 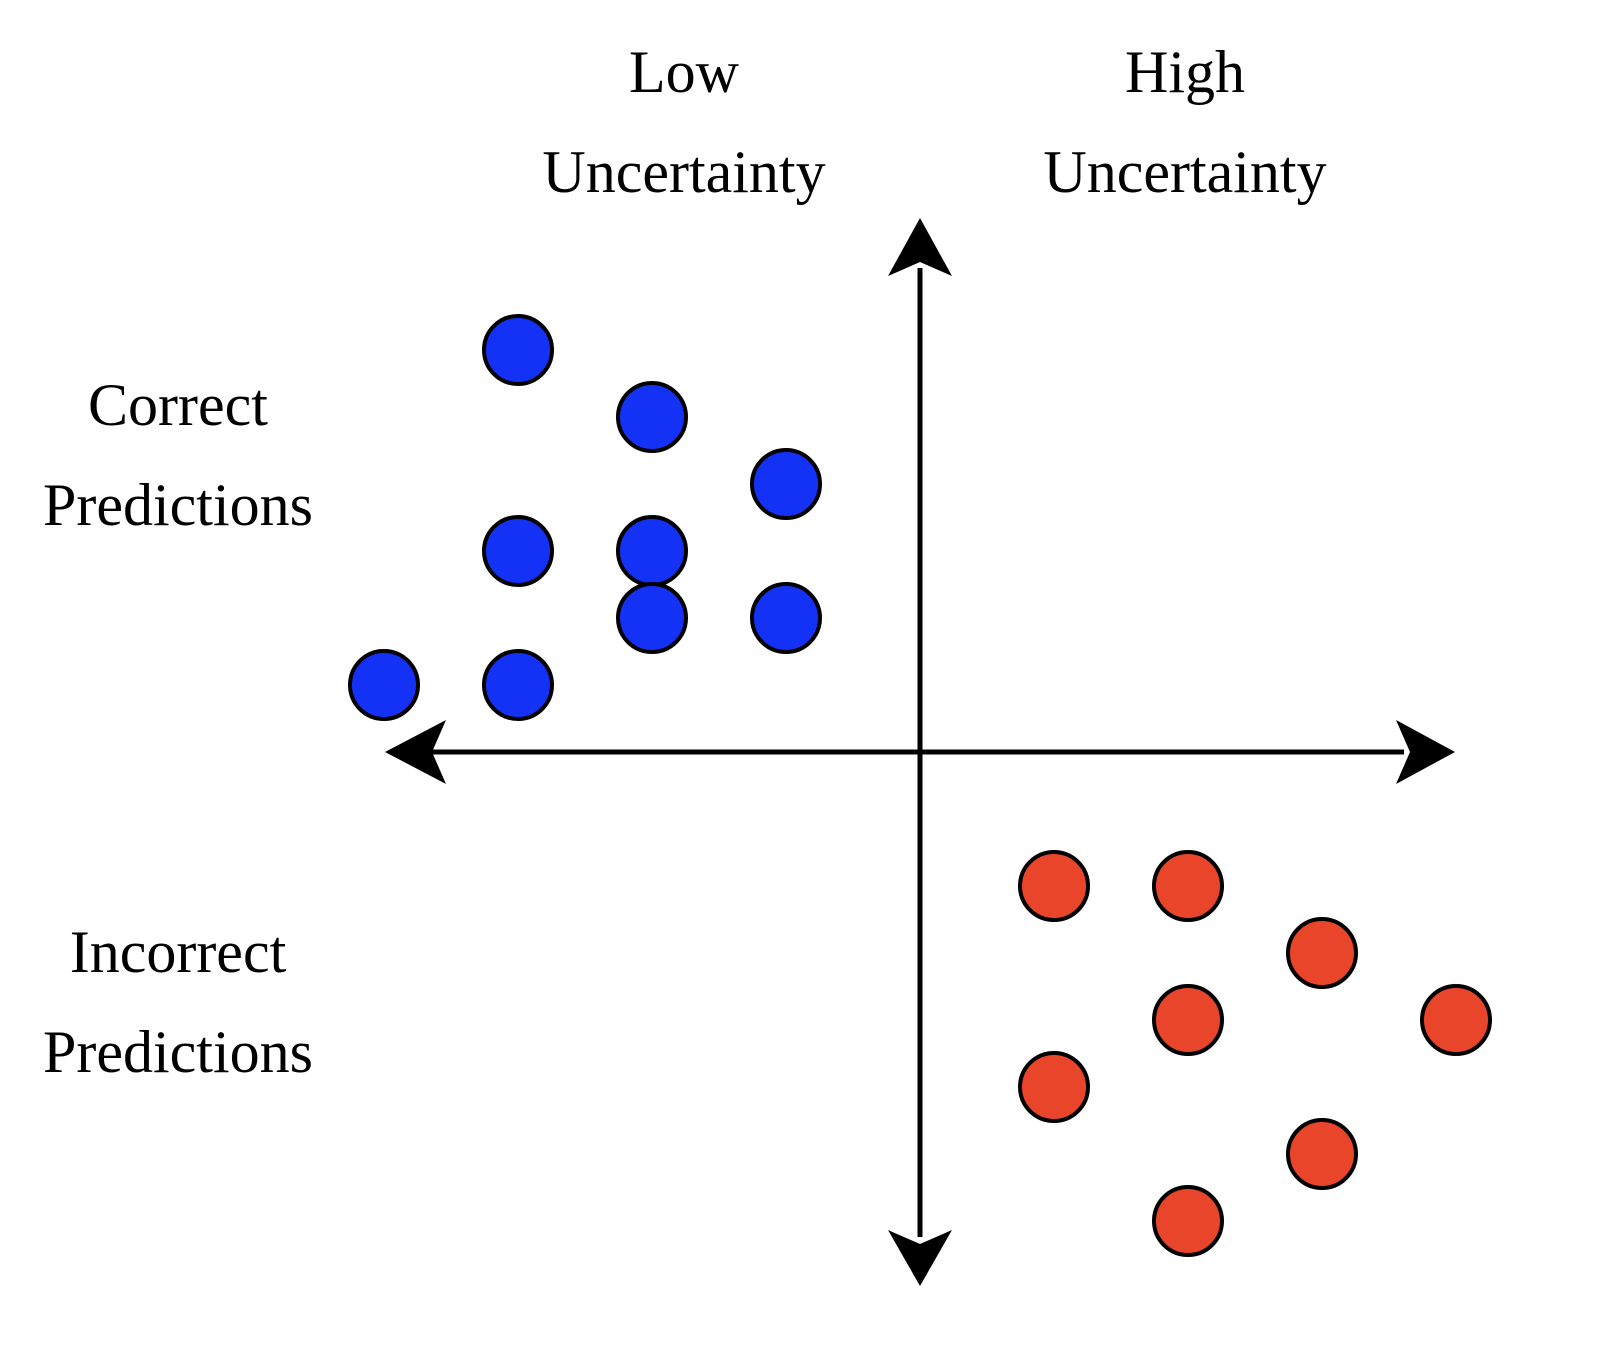 What do you see at coordinates (178, 405) in the screenshot?
I see `label-line: Correct` at bounding box center [178, 405].